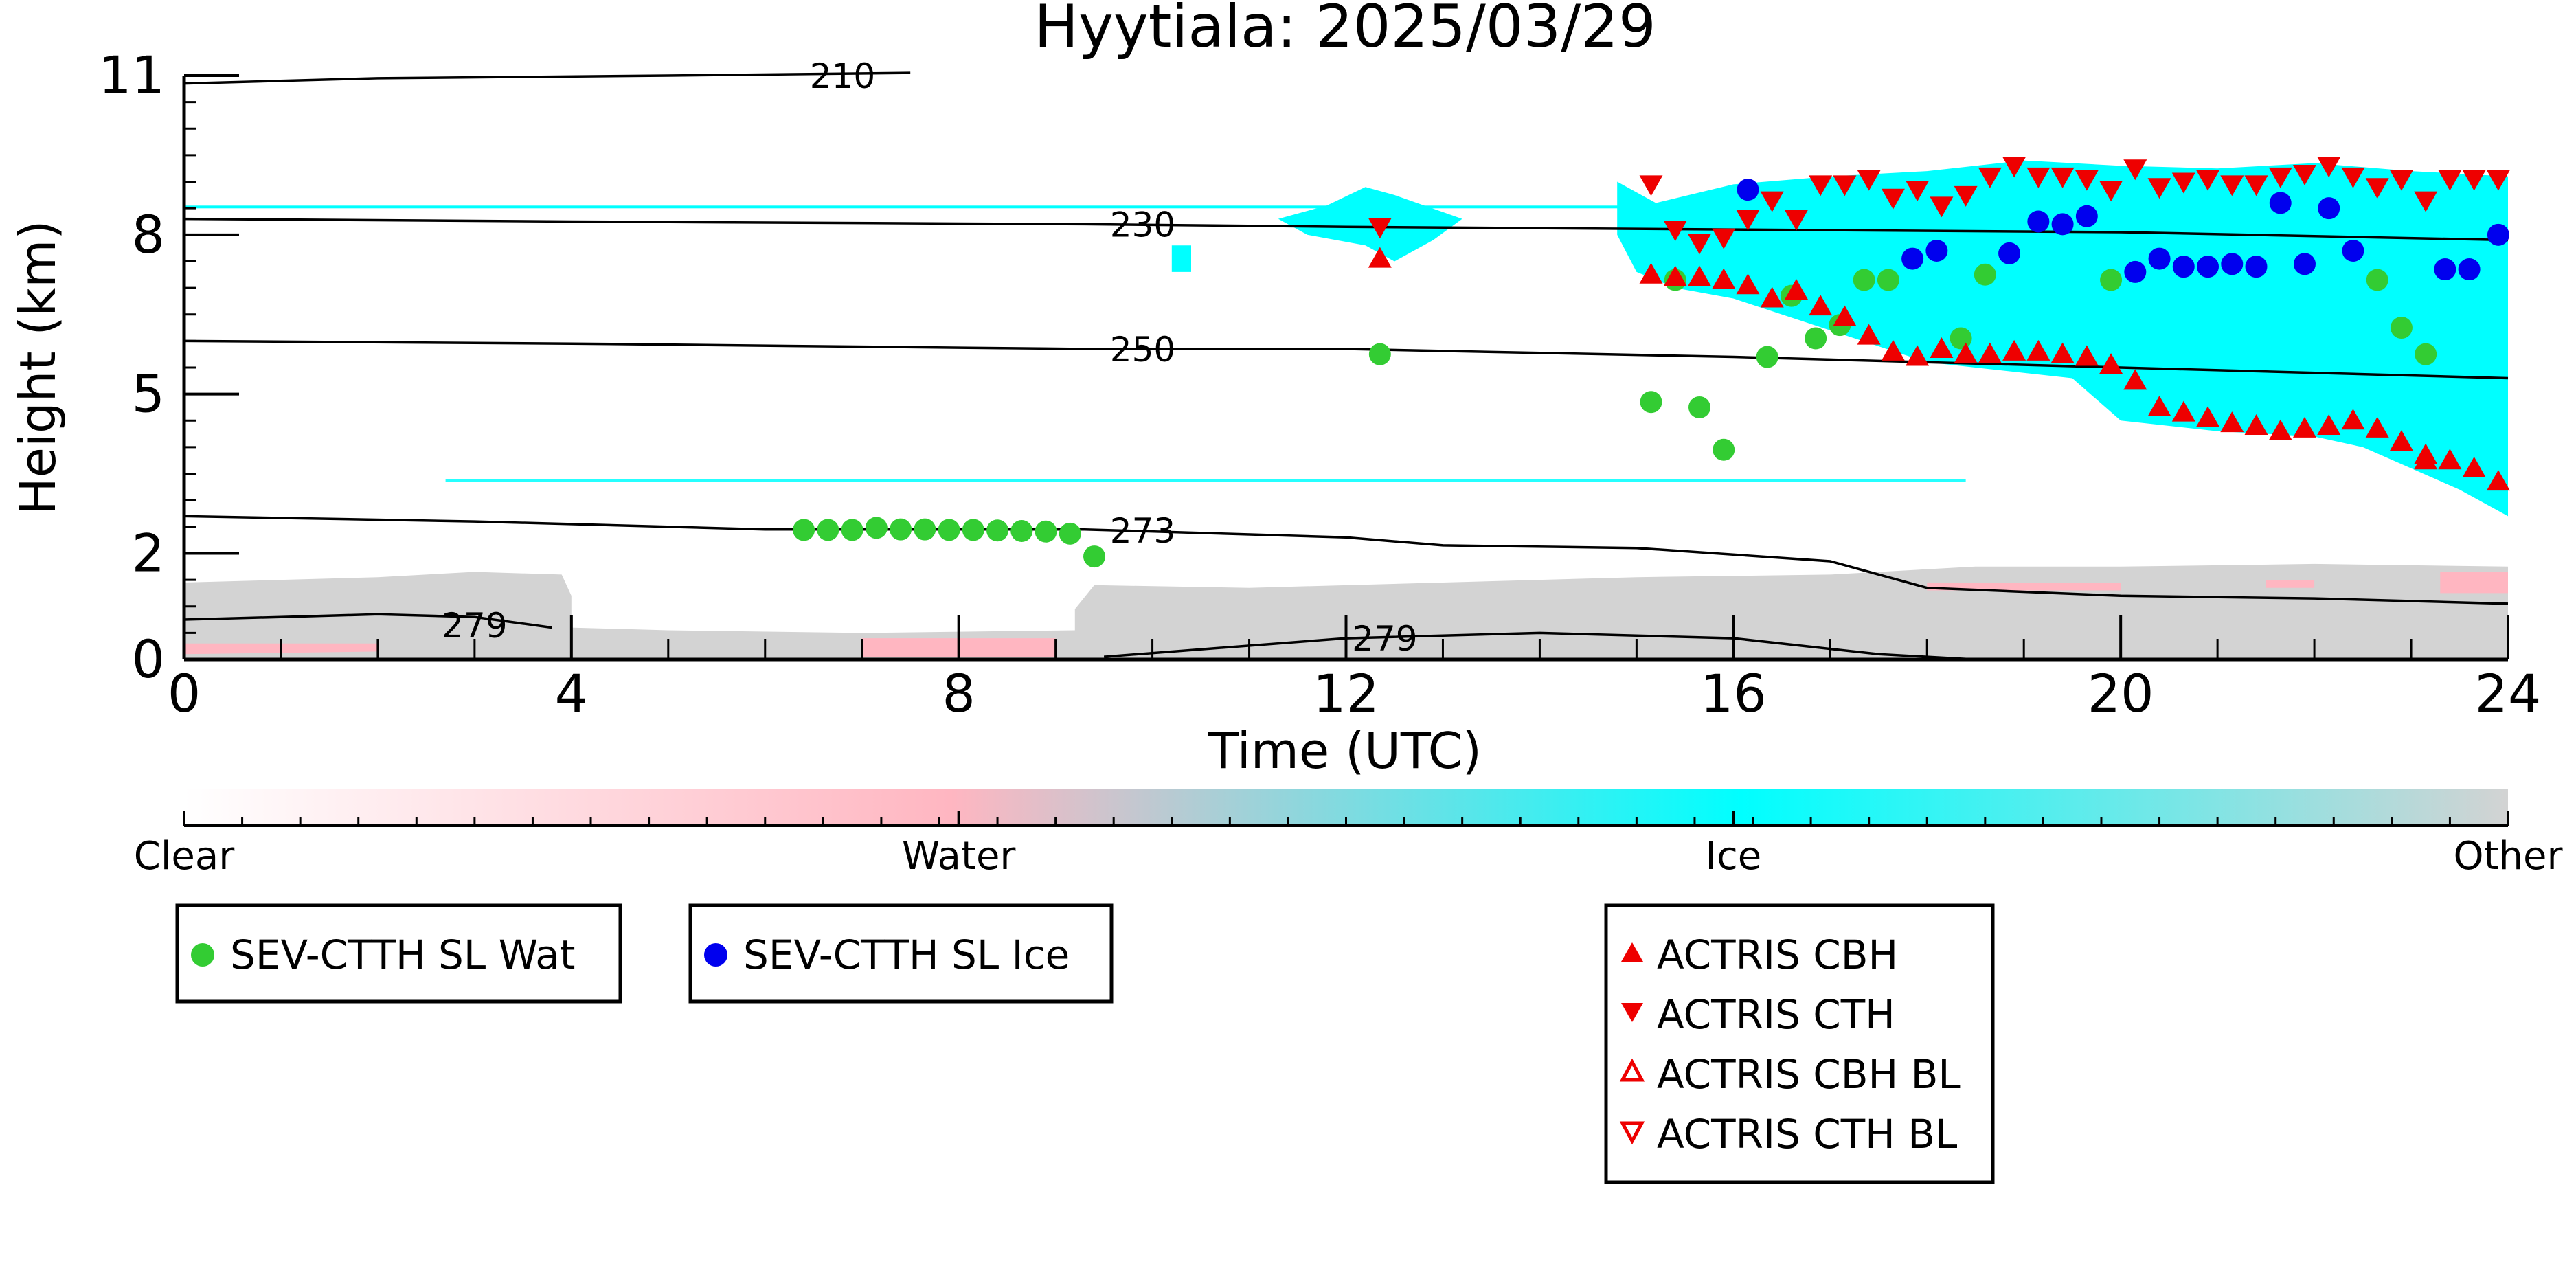 This screenshot has height=1288, width=2576. What do you see at coordinates (1345, 751) in the screenshot?
I see `x-axis-label: Time (UTC)` at bounding box center [1345, 751].